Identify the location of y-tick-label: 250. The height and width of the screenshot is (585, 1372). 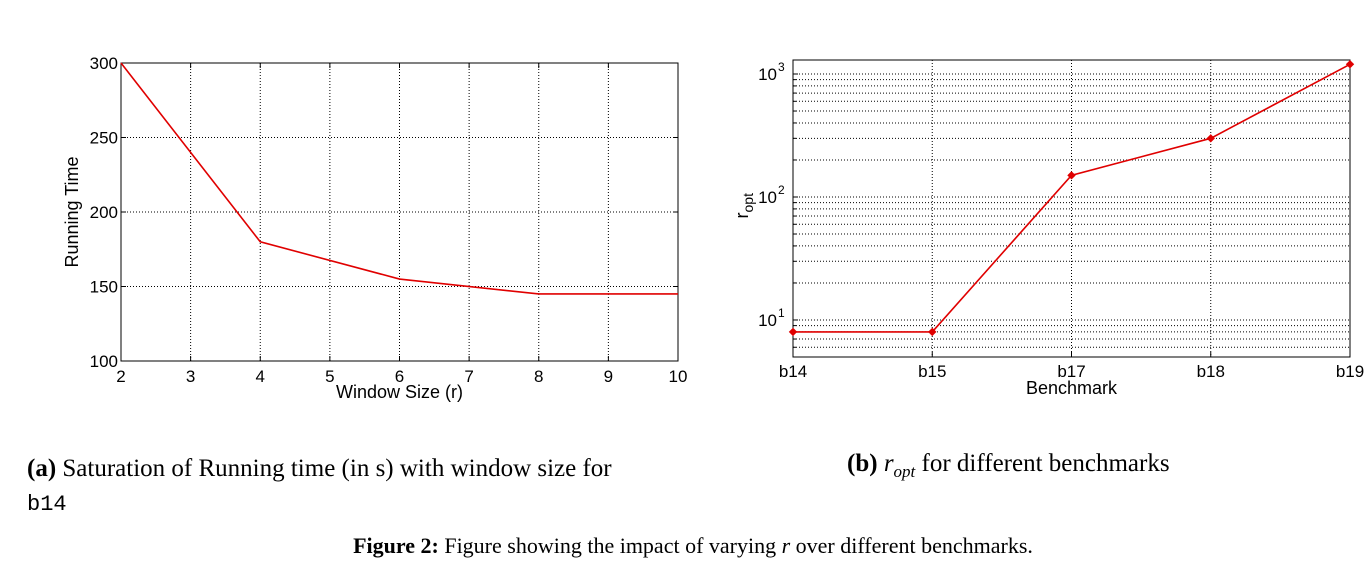
(104, 138).